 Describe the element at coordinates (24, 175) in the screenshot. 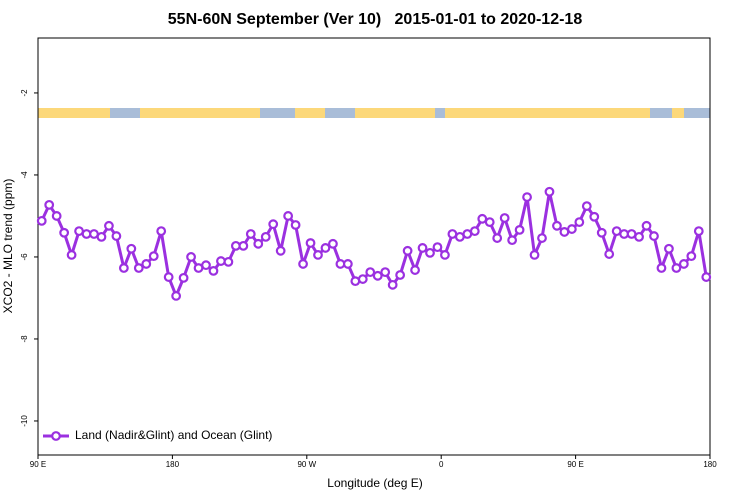

I see `y-tick-label: -4` at that location.